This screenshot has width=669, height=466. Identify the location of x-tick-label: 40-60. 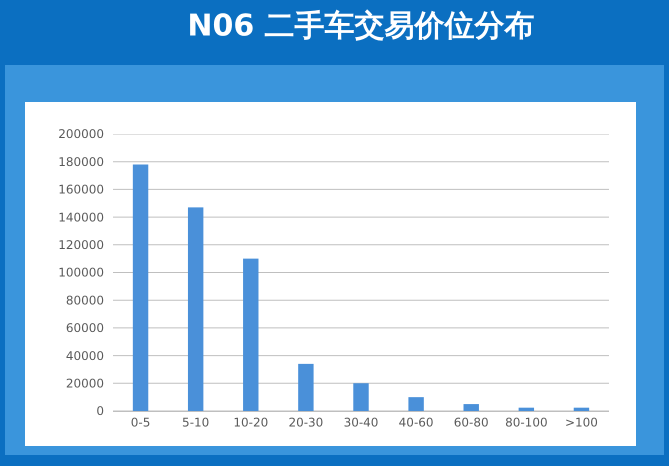
(416, 422).